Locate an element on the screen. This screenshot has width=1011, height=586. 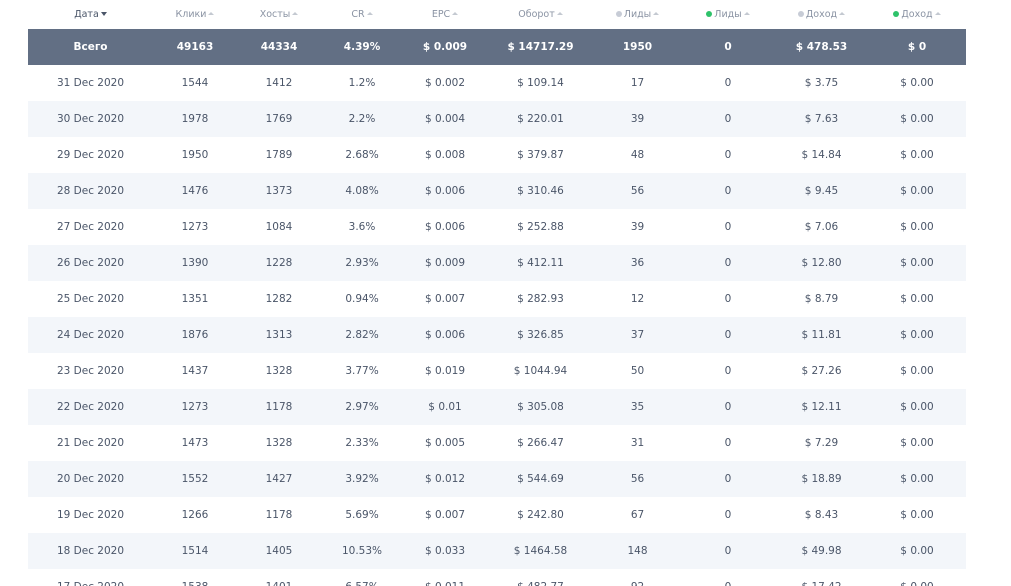
cell-cr: 3.77% is located at coordinates (362, 371).